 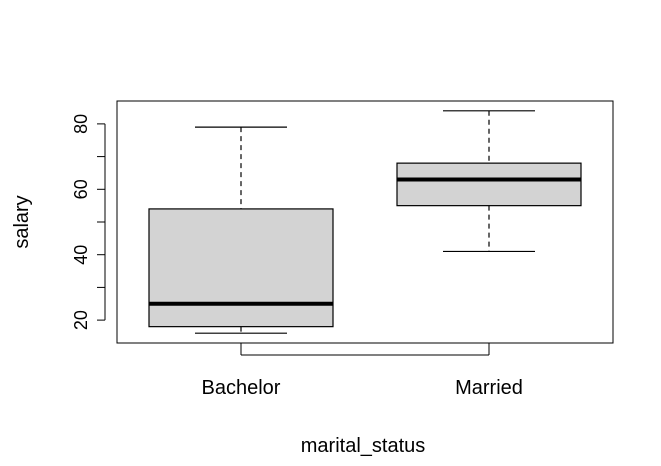 I want to click on y-tick-label: 80, so click(x=81, y=124).